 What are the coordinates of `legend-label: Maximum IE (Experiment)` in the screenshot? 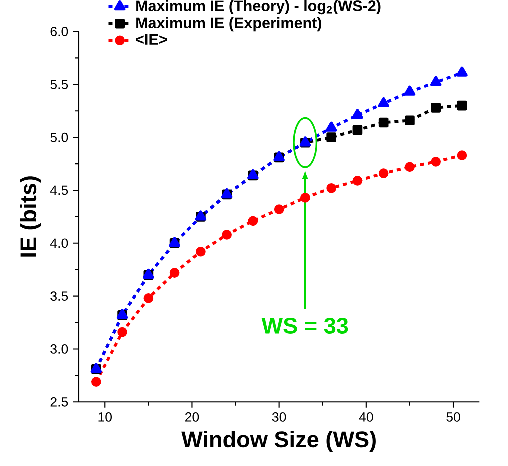 It's located at (229, 24).